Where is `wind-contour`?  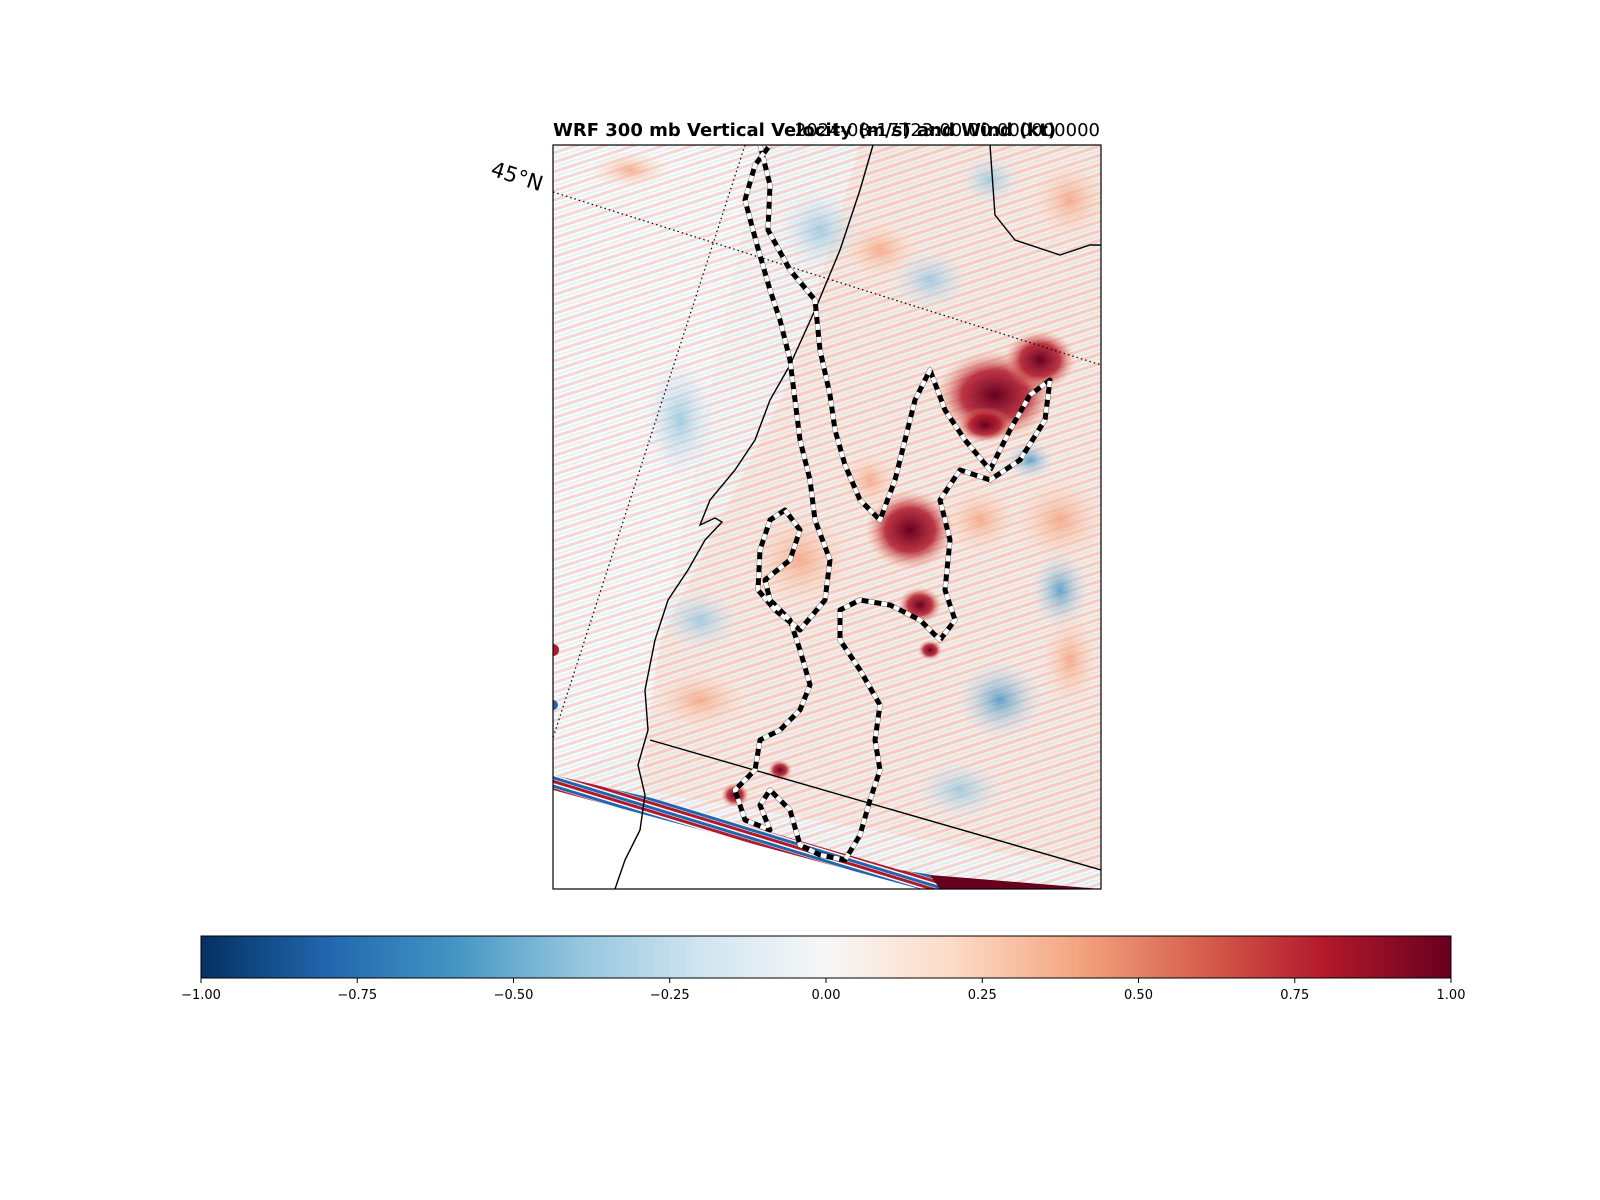
wind-contour is located at coordinates (892, 504).